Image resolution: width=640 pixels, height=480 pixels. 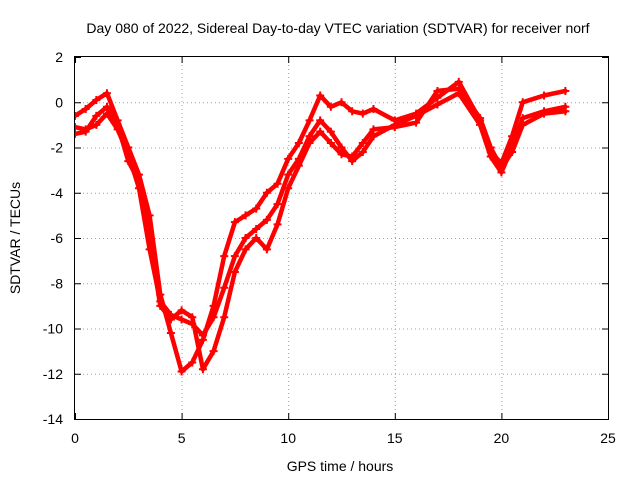 What do you see at coordinates (15, 238) in the screenshot?
I see `y-axis-label: SDTVAR / TECUs` at bounding box center [15, 238].